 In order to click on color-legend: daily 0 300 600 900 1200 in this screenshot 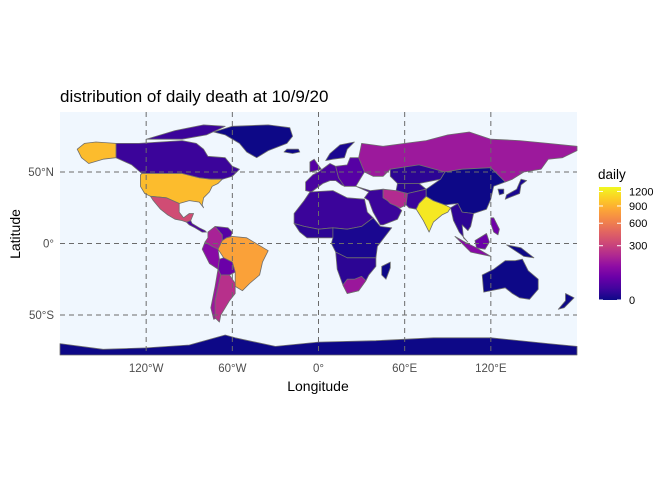, I will do `click(625, 237)`.